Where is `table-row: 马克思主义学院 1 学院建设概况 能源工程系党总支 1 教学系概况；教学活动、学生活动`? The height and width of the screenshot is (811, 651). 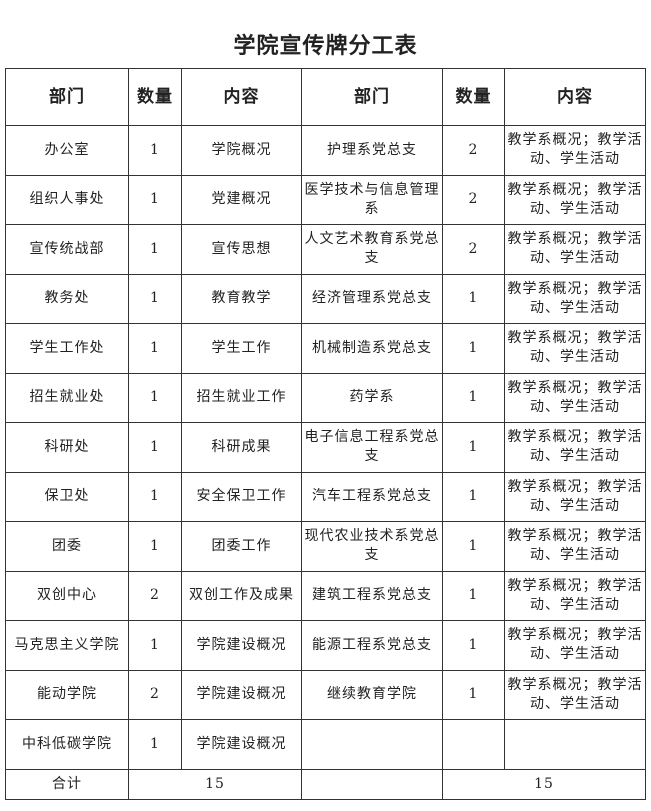
table-row: 马克思主义学院 1 学院建设概况 能源工程系党总支 1 教学系概况；教学活动、学生活动 is located at coordinates (325, 645).